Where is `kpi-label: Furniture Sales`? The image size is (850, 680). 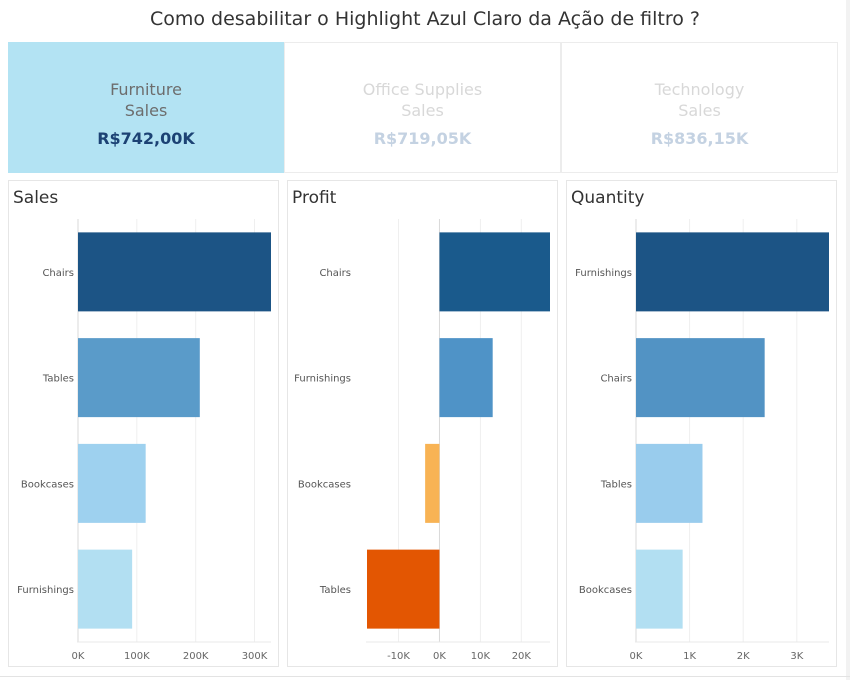 kpi-label: Furniture Sales is located at coordinates (146, 100).